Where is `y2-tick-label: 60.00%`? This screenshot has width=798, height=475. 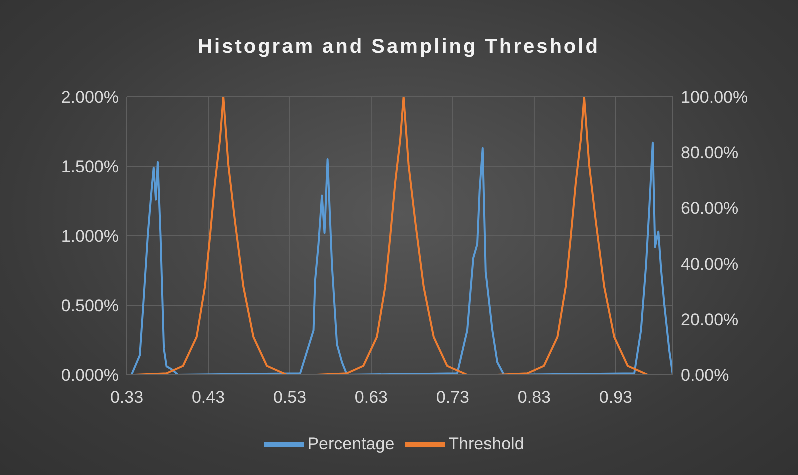
y2-tick-label: 60.00% is located at coordinates (710, 208).